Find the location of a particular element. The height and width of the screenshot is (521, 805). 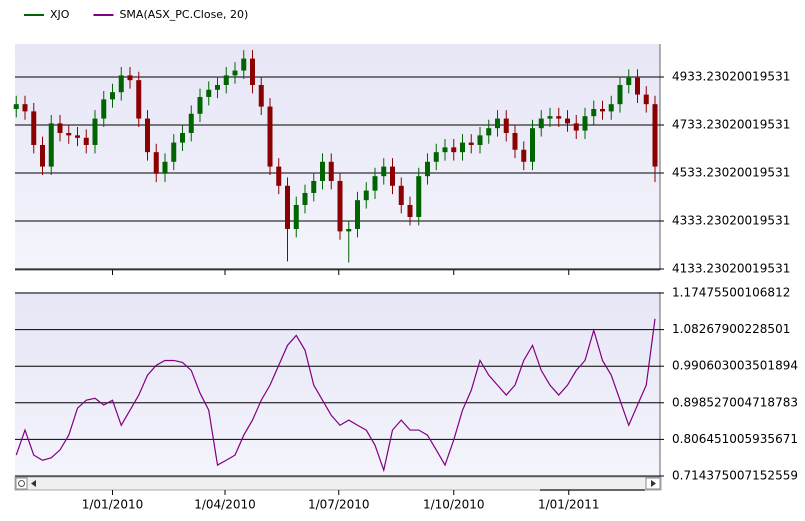

y-tick-label: 0.990603003501894 is located at coordinates (735, 366).